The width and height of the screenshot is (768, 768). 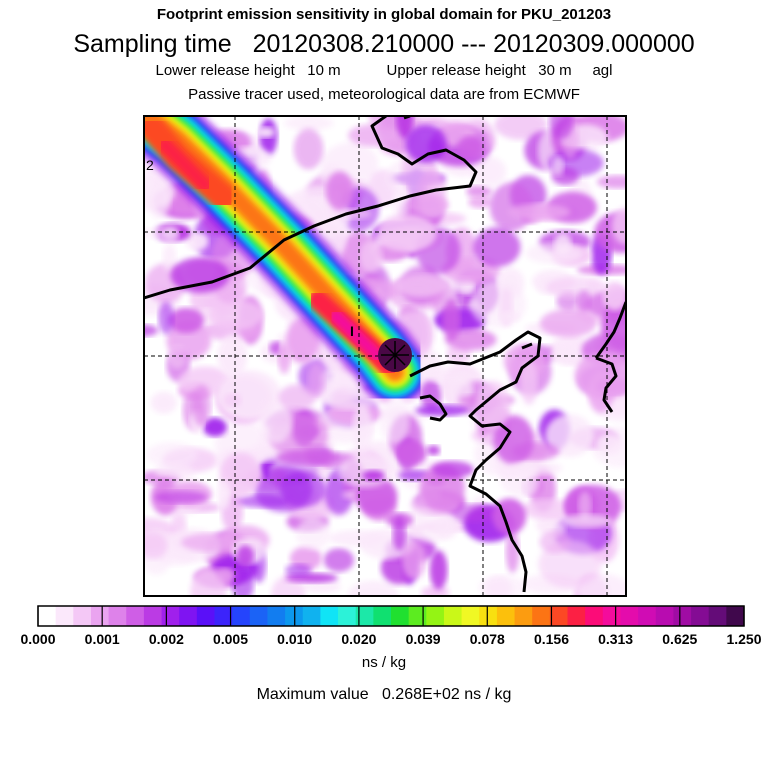 What do you see at coordinates (615, 639) in the screenshot?
I see `colorbar-tick-label: 0.313` at bounding box center [615, 639].